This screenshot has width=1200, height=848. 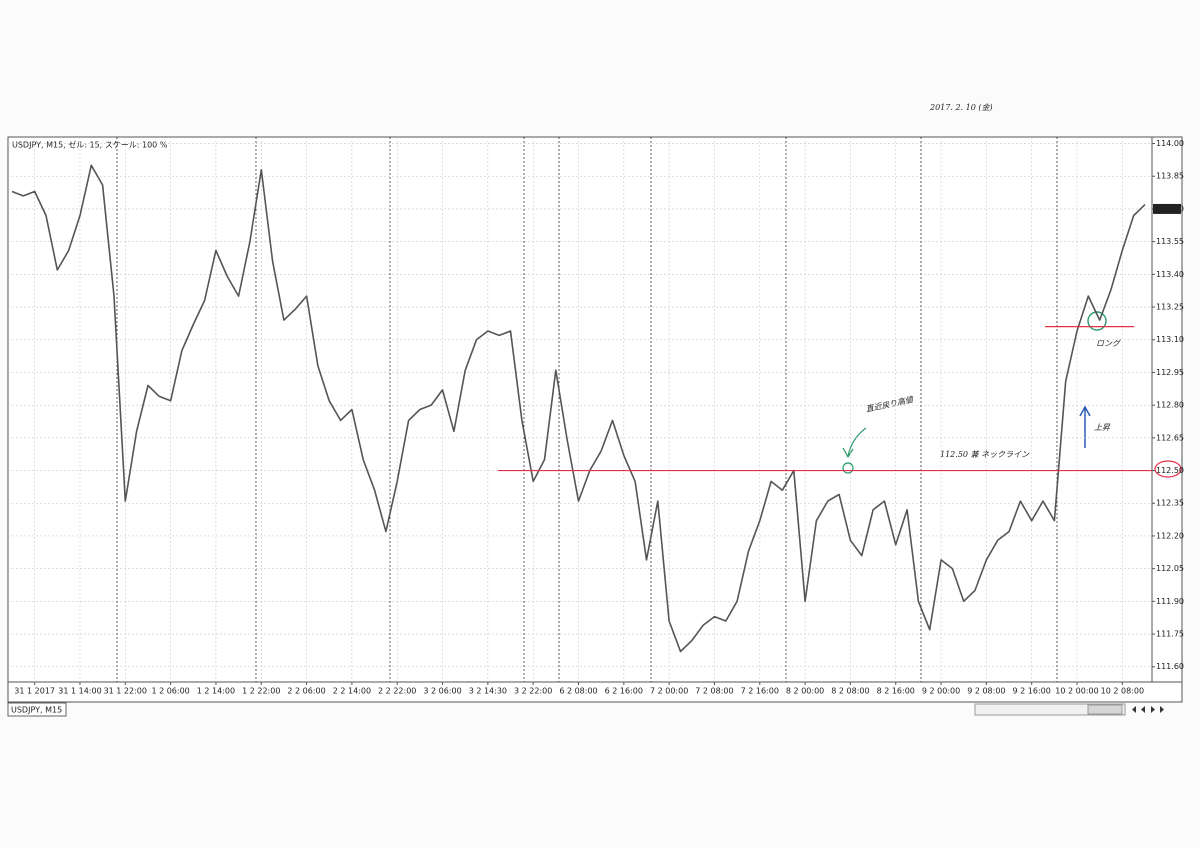 What do you see at coordinates (961, 107) in the screenshot?
I see `annotation: 2017. 2. 10 (金)` at bounding box center [961, 107].